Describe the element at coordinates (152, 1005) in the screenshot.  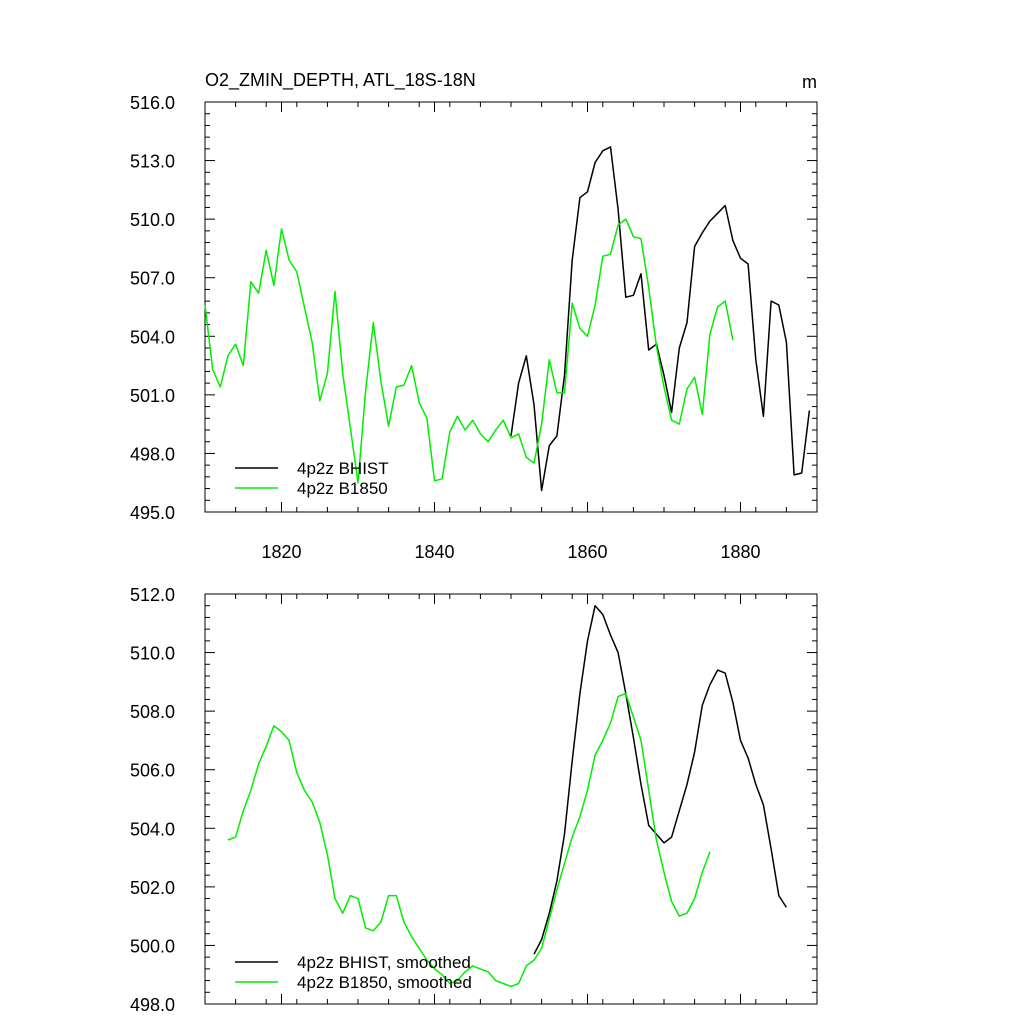
I see `panel2-y-tick-label: 498.0` at that location.